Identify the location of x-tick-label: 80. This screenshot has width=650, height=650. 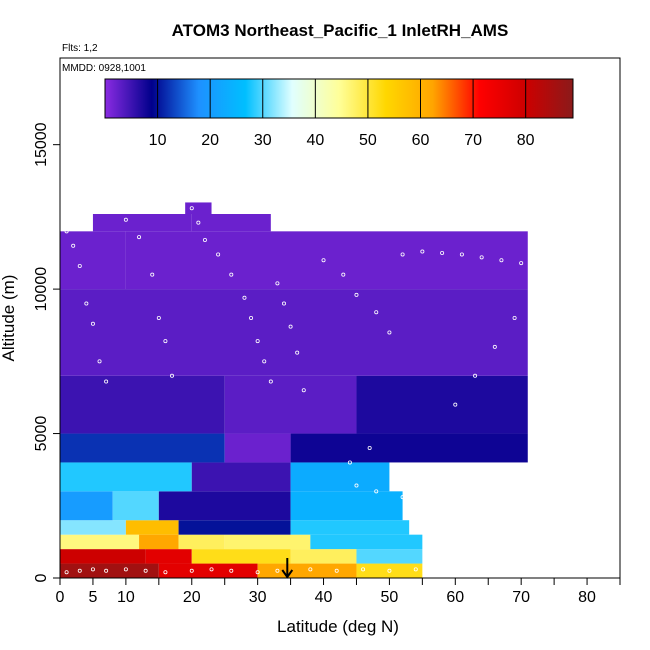
(587, 597).